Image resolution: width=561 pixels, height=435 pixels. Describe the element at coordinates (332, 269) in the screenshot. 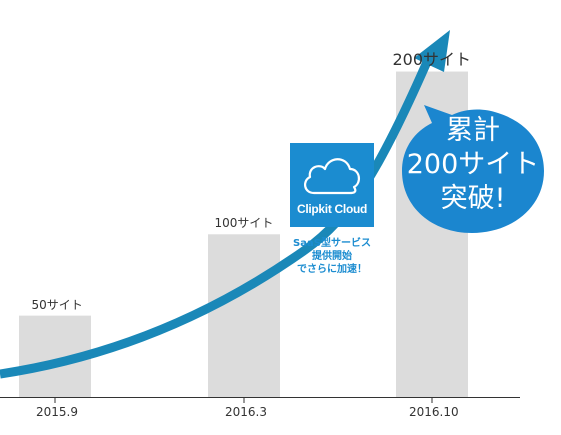

I see `callout-note-line: でさらに加速！` at that location.